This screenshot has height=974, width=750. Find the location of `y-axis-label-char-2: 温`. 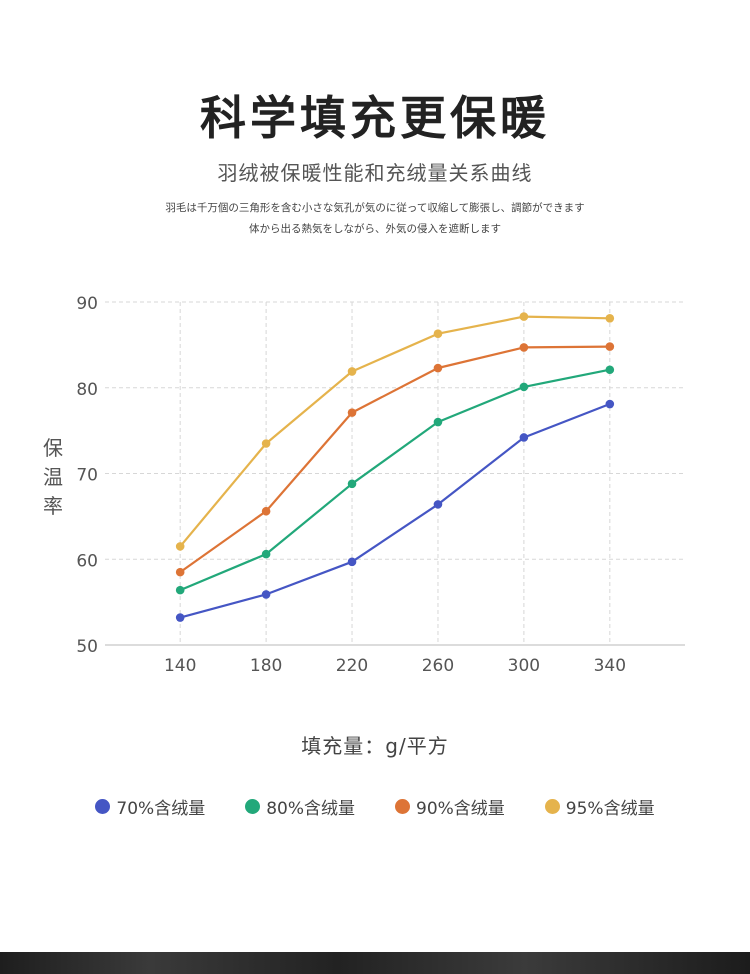

y-axis-label-char-2: 温 is located at coordinates (53, 477).